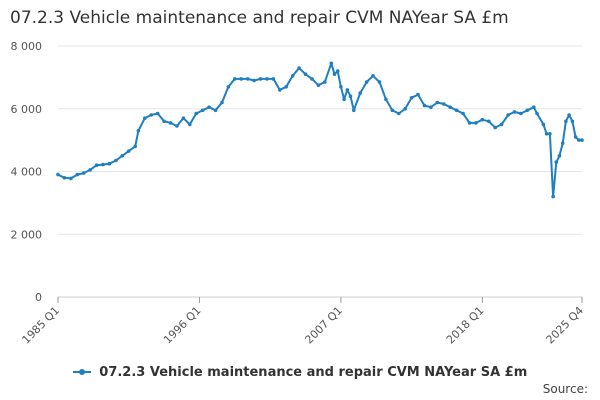 The height and width of the screenshot is (400, 600). Describe the element at coordinates (41, 325) in the screenshot. I see `x-tick-label: 1985 Q1` at that location.